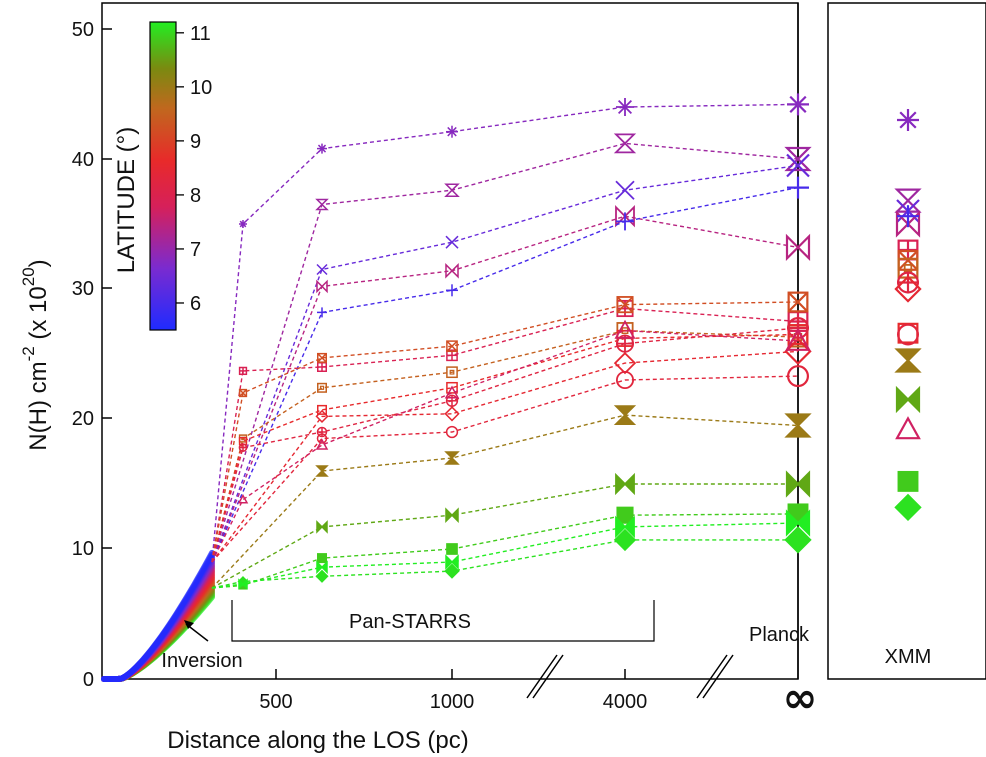 This screenshot has width=986, height=757. Describe the element at coordinates (92, 419) in the screenshot. I see `y-tick: 20` at that location.